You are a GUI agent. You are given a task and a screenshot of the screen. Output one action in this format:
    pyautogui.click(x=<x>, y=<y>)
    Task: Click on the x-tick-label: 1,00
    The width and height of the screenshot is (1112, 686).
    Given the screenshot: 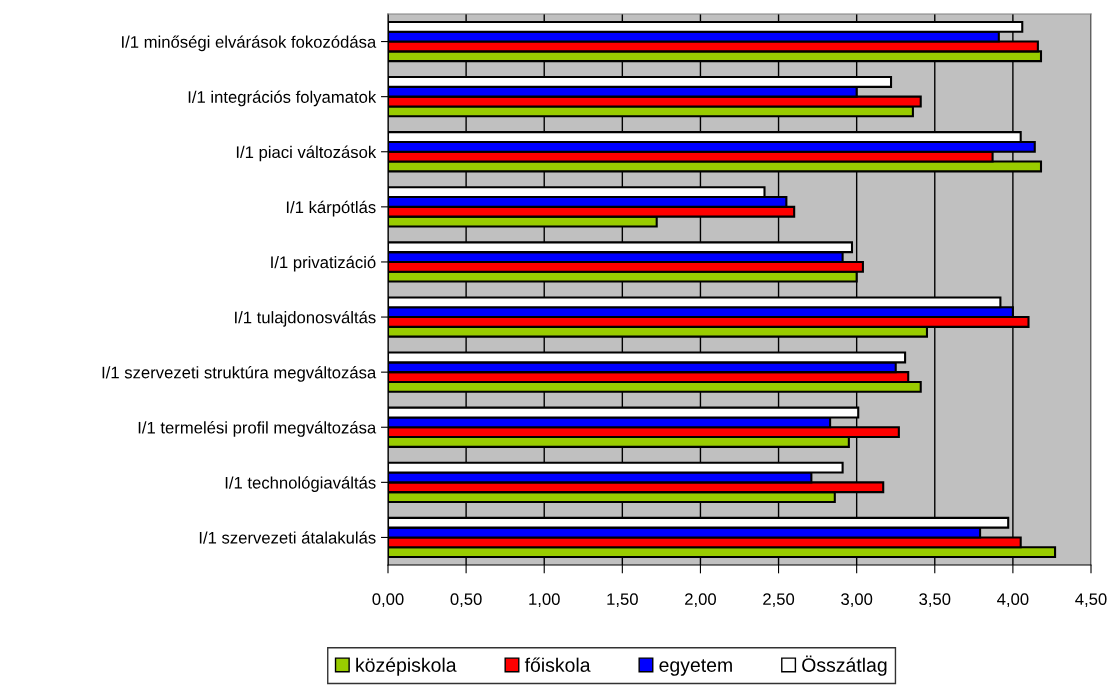 What is the action you would take?
    pyautogui.click(x=544, y=600)
    